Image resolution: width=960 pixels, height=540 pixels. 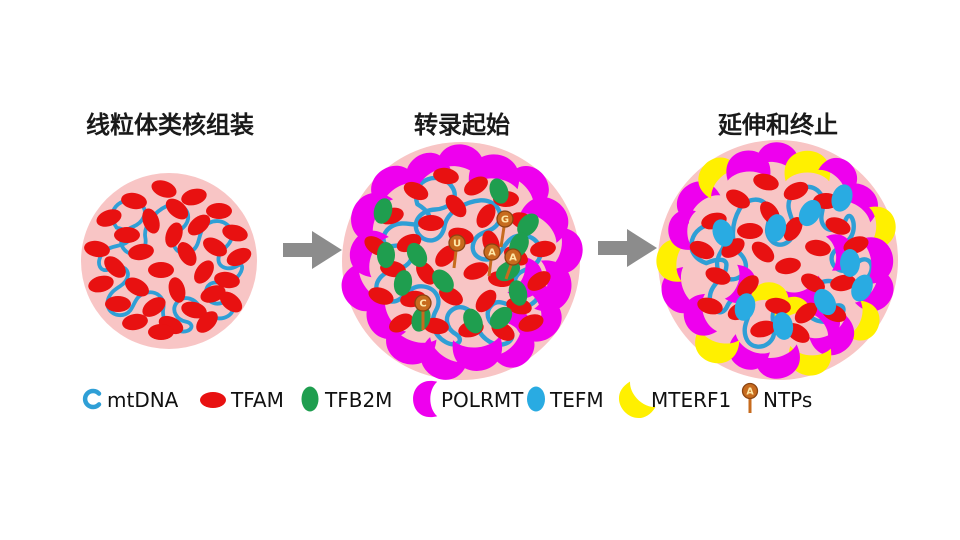 What do you see at coordinates (458, 261) in the screenshot?
I see `mtdna-strand` at bounding box center [458, 261].